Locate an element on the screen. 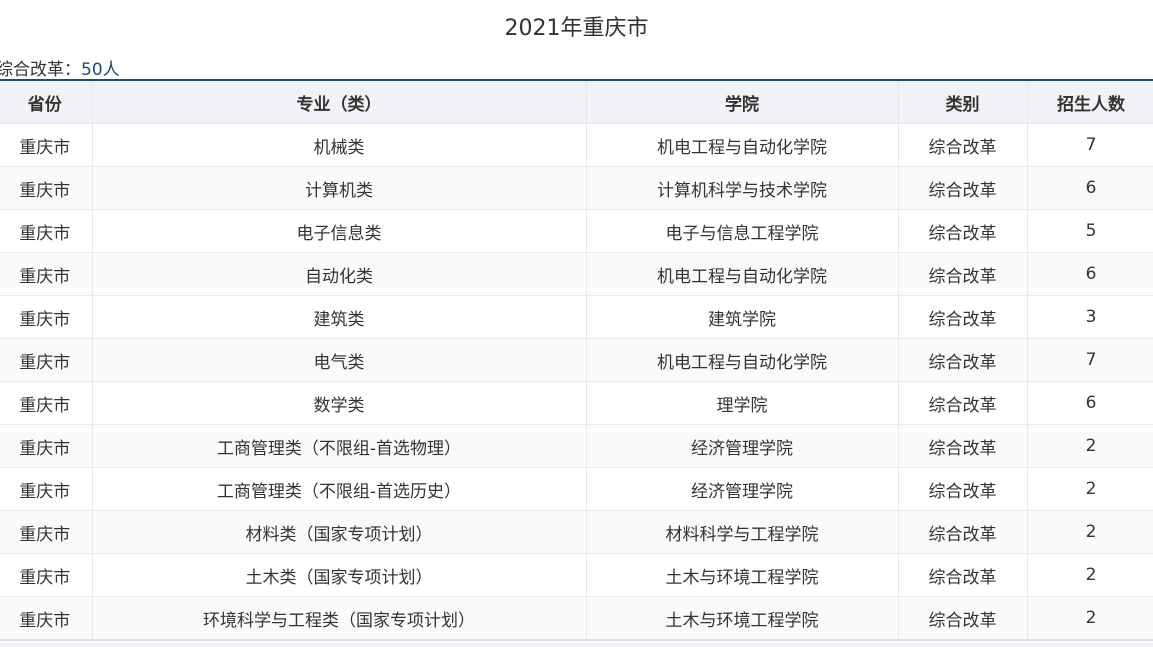  table-row: 重庆市 自动化类 机电工程与自动化学院 综合改革 6 is located at coordinates (576, 274).